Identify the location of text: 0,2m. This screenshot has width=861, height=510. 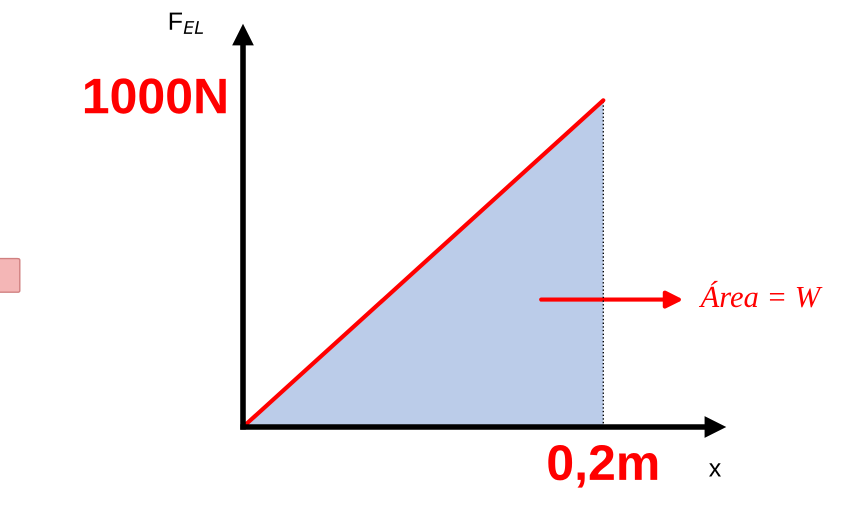
(603, 466).